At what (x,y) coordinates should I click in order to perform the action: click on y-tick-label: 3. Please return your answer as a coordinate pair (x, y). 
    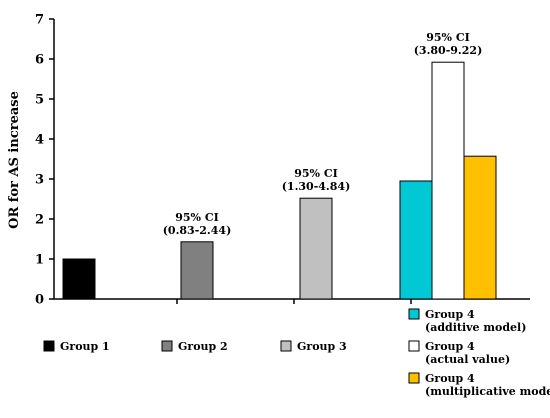
    Looking at the image, I should click on (39, 180).